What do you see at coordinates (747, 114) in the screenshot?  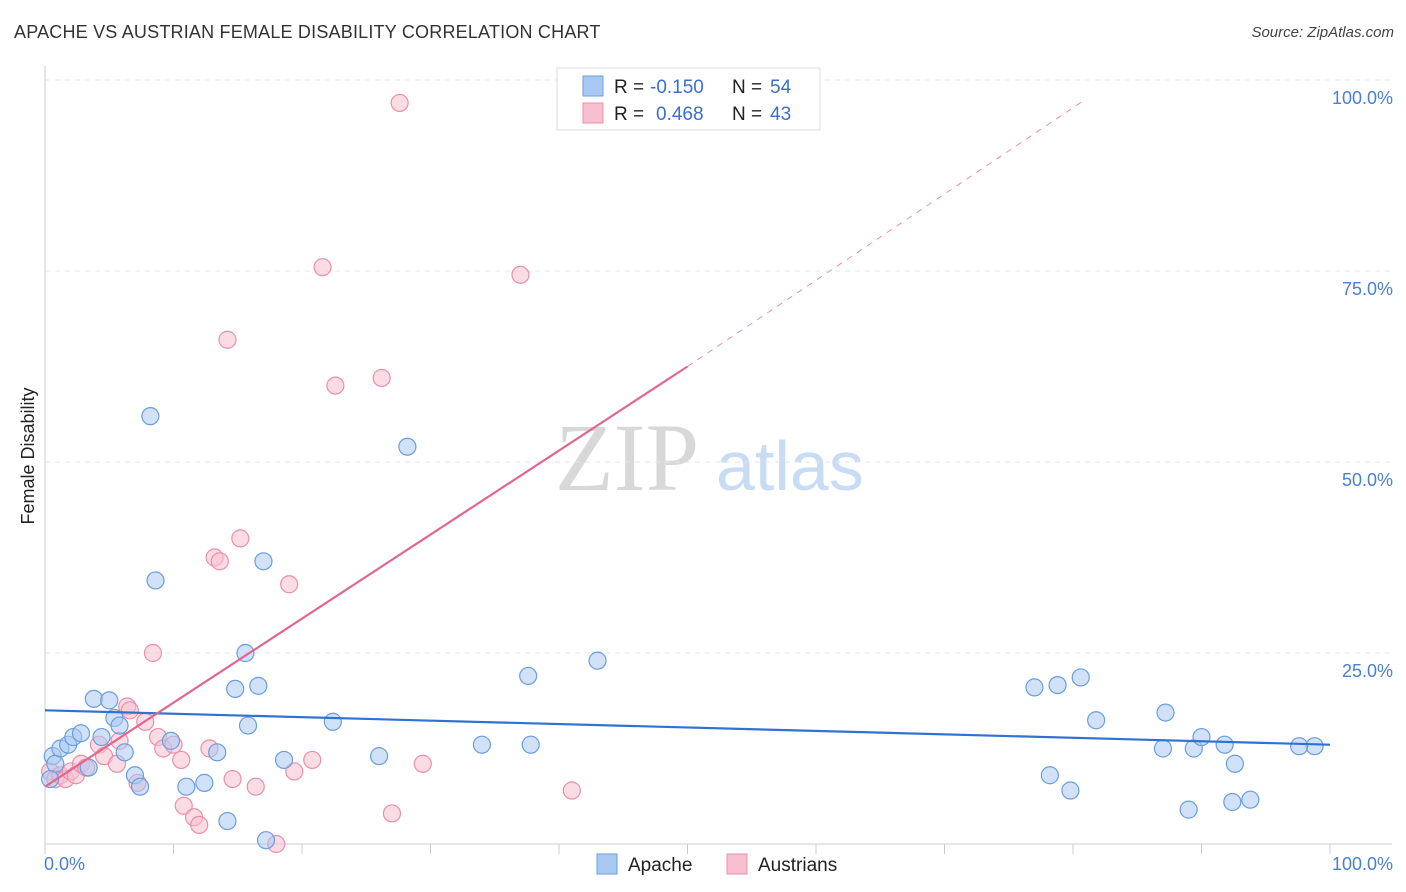 I see `legend-austrian-n-label: N =` at bounding box center [747, 114].